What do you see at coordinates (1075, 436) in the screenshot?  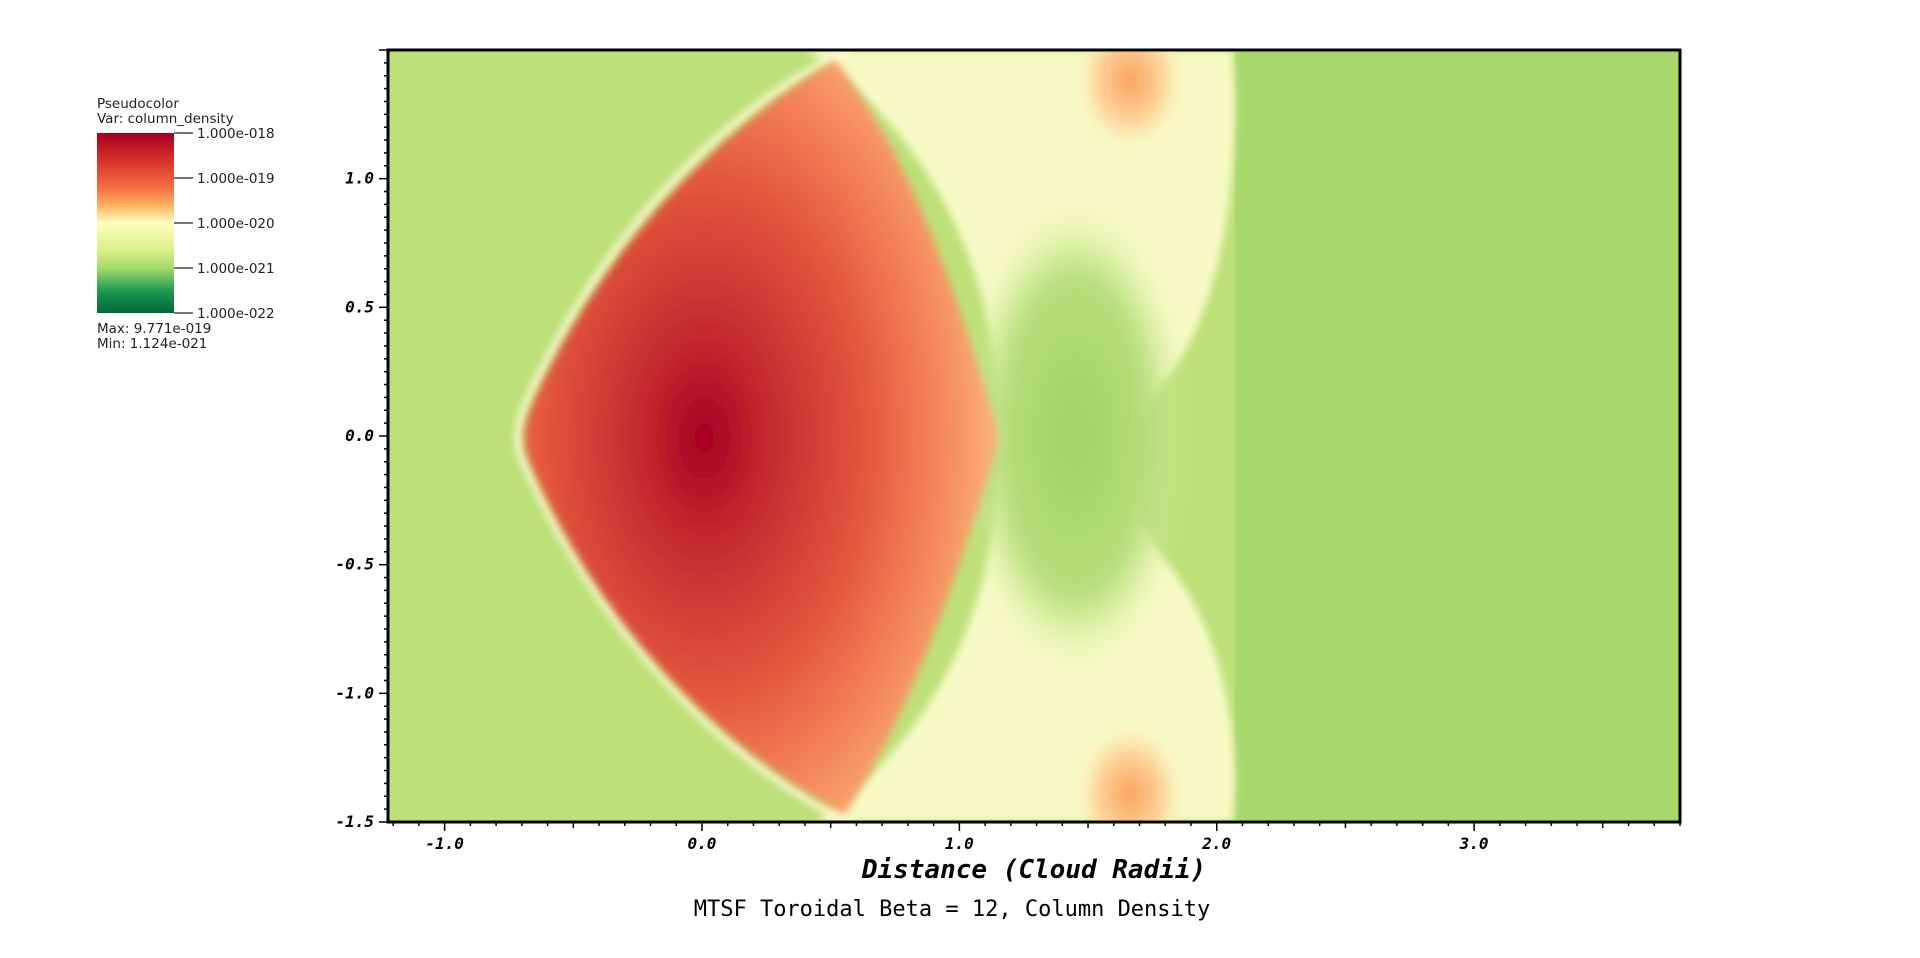 I see `wake-inner-green` at bounding box center [1075, 436].